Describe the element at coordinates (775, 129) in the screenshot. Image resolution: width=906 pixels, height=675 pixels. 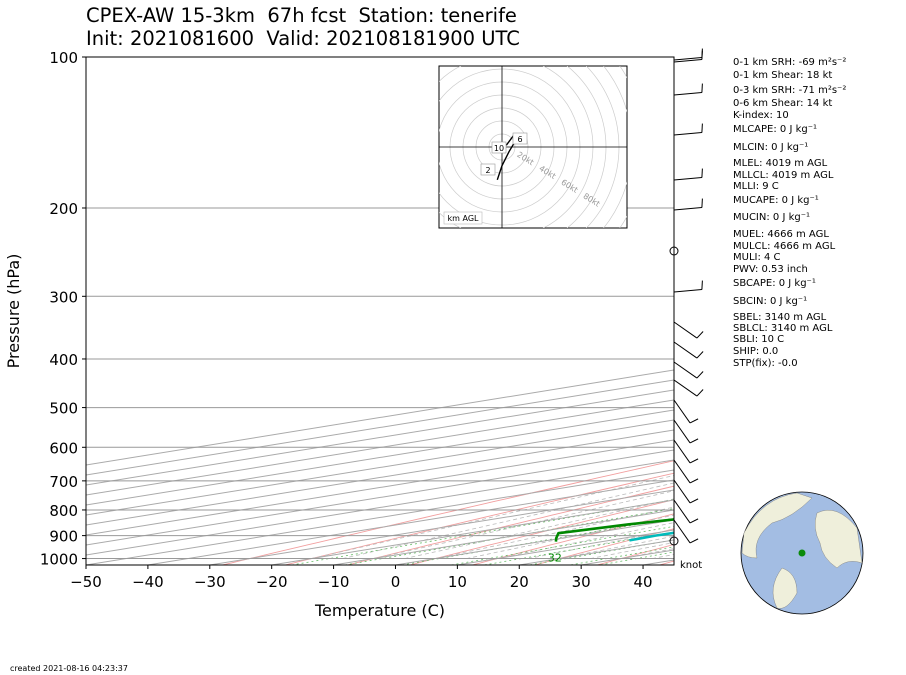
I see `stability-index-line: MLCAPE: 0 J kg⁻¹` at that location.